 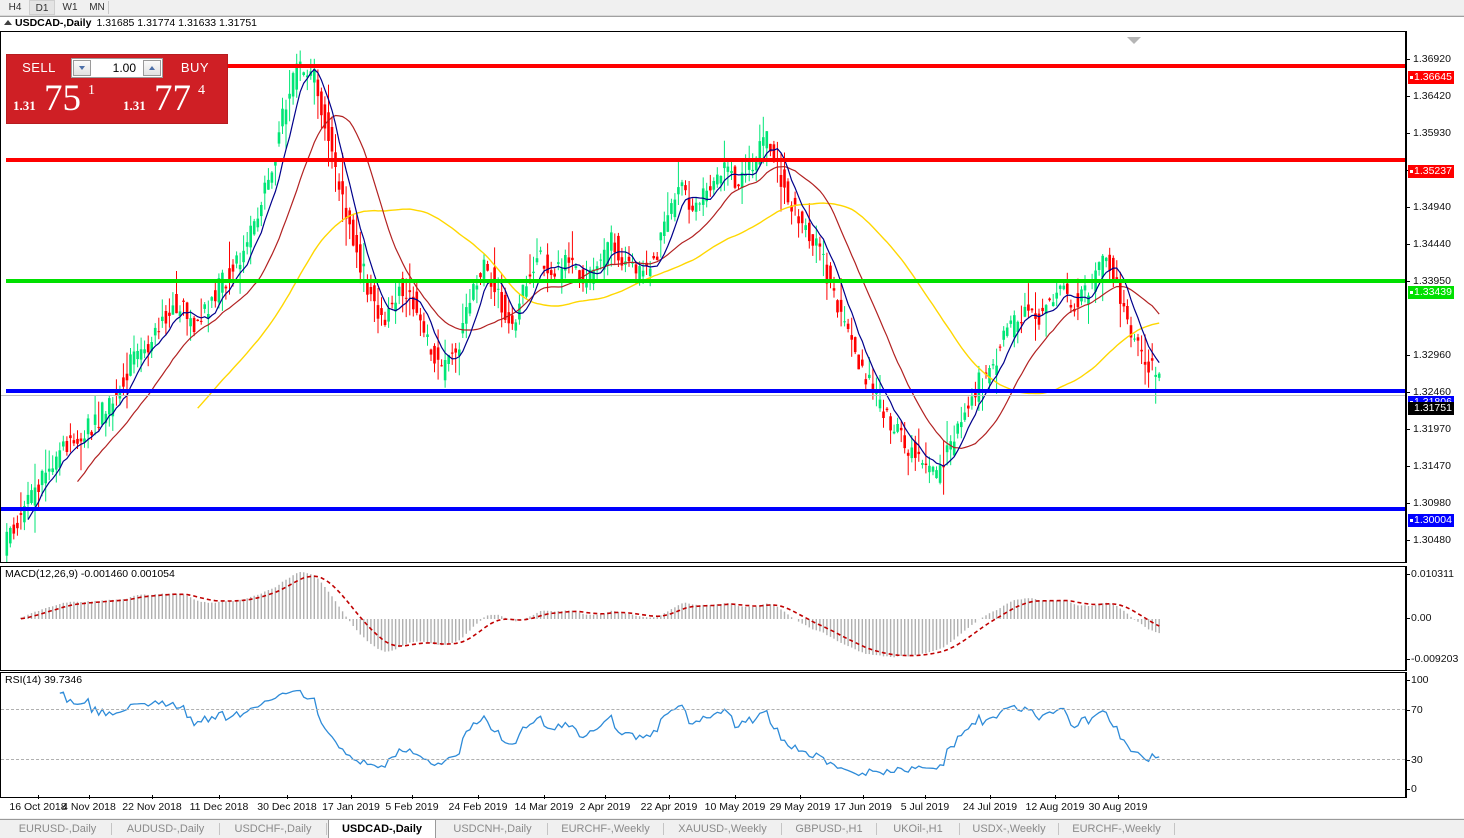 What do you see at coordinates (1432, 96) in the screenshot?
I see `price-tick-label: 1.36420` at bounding box center [1432, 96].